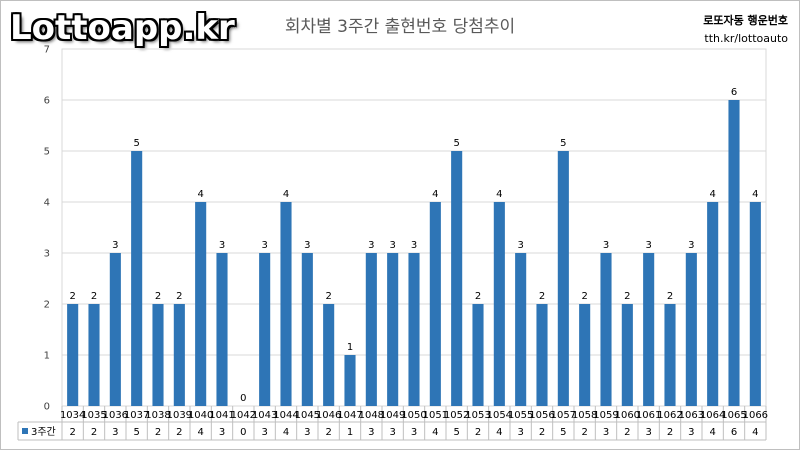  Describe the element at coordinates (157, 415) in the screenshot. I see `x-category-label: 1038` at that location.